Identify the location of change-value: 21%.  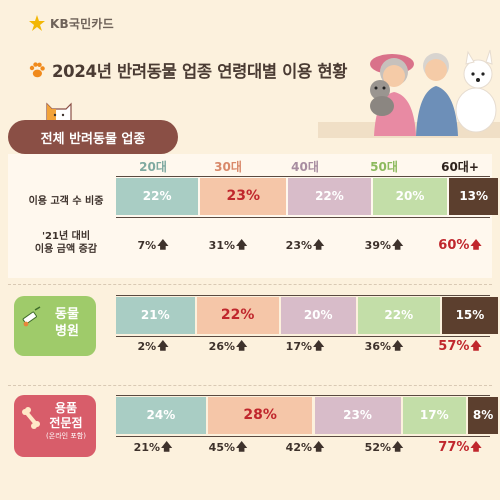
(147, 447).